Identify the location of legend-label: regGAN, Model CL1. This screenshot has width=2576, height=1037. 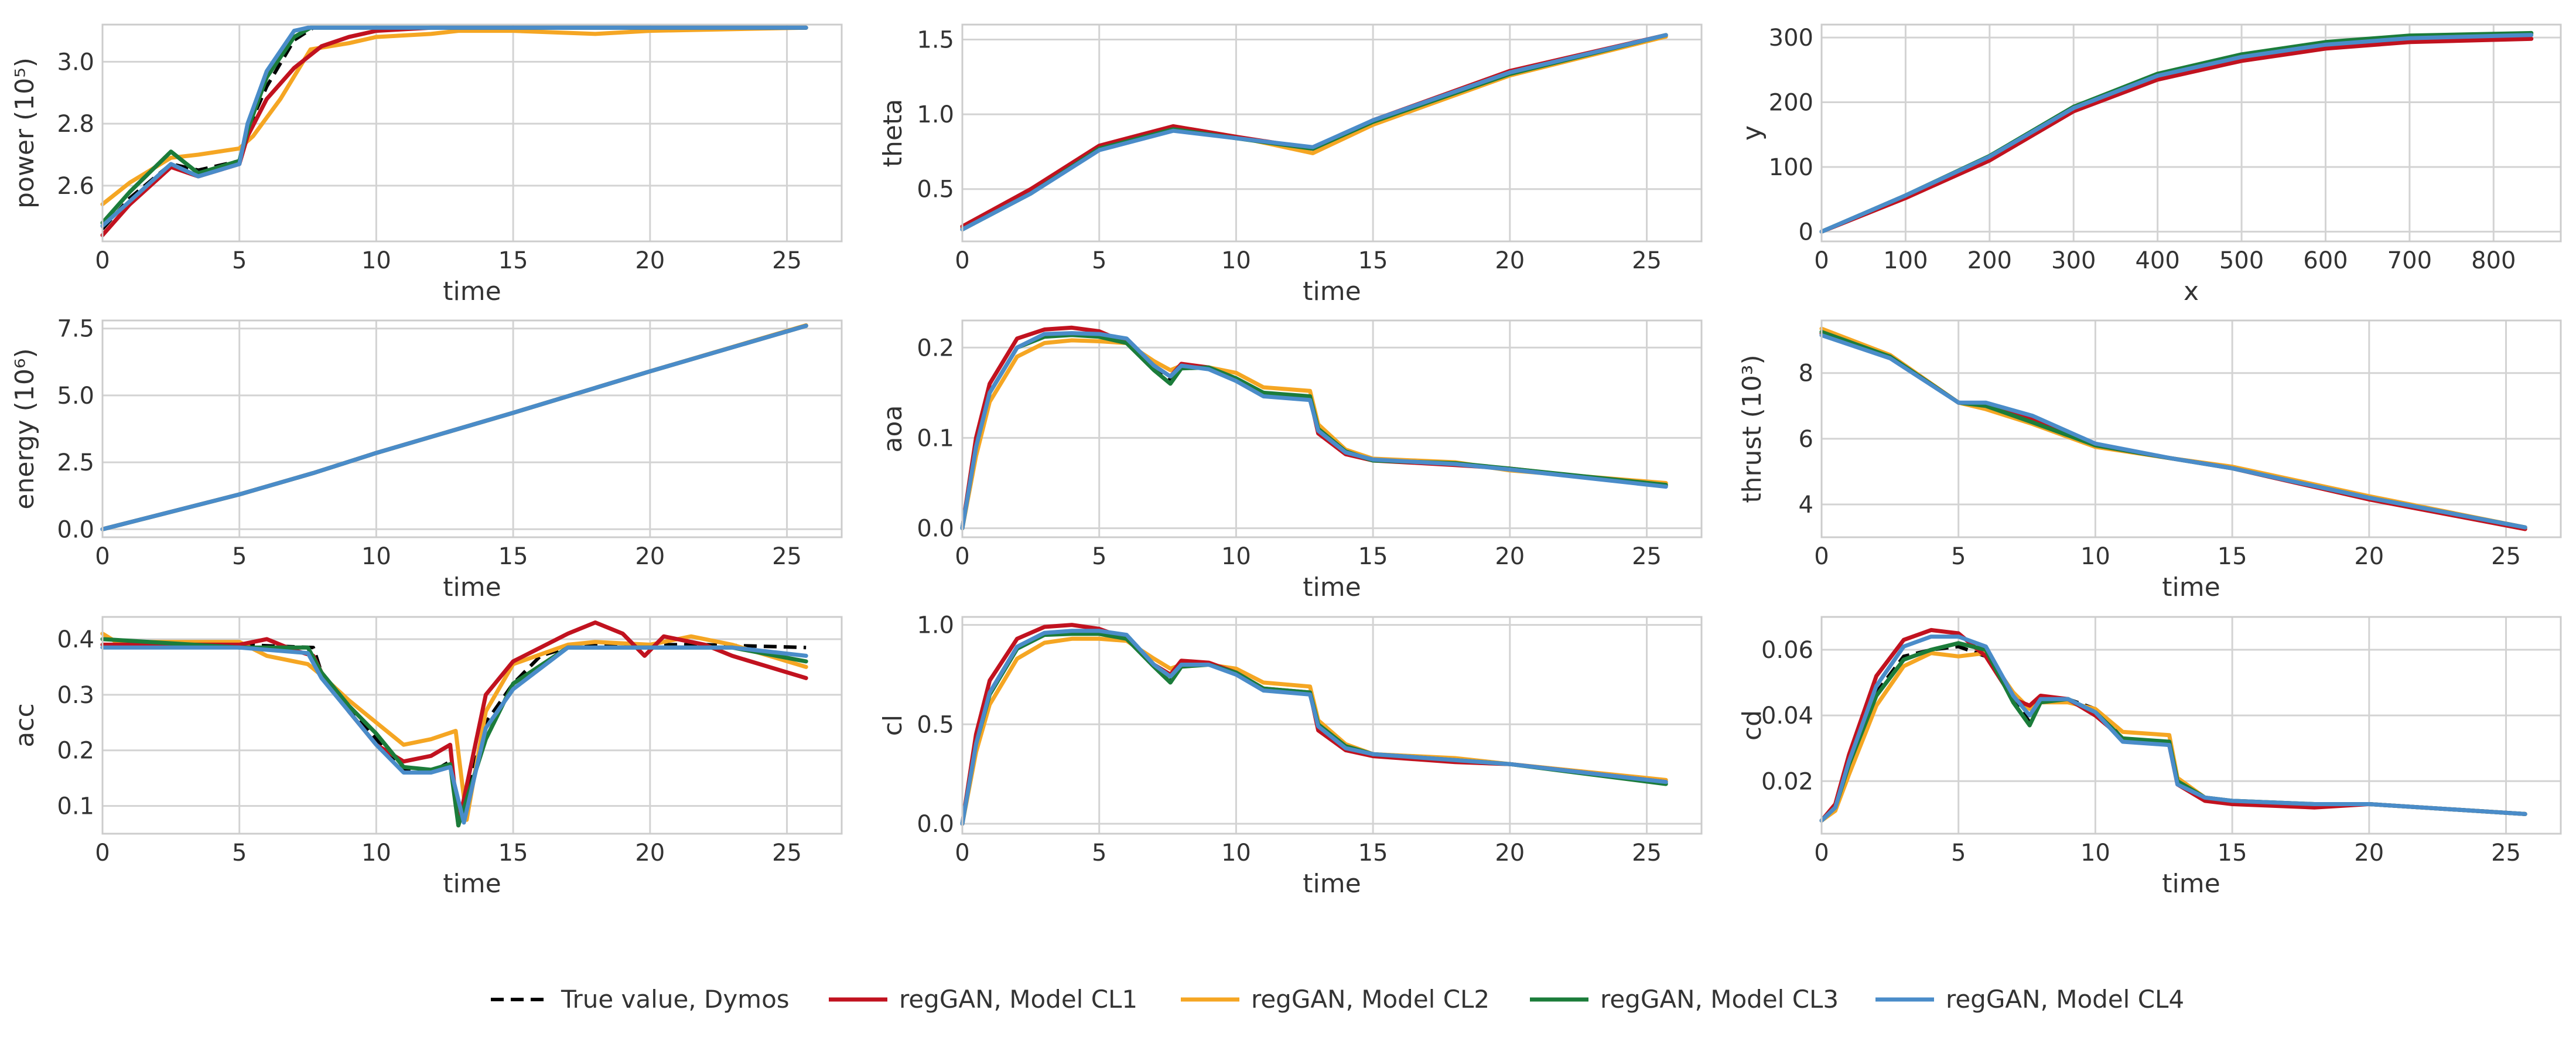
(1018, 1000).